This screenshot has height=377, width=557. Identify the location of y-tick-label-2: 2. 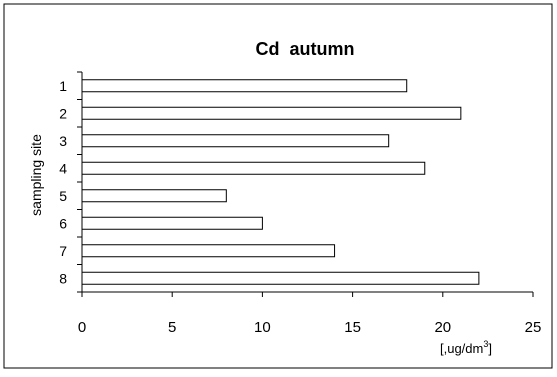
(63, 113).